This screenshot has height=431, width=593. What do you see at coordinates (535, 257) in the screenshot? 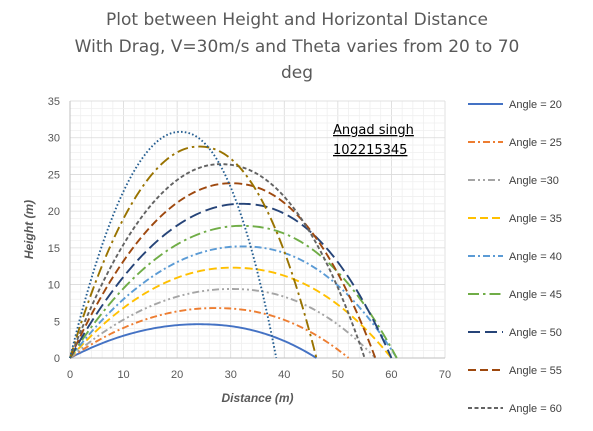
I see `legend-label: Angle = 40` at bounding box center [535, 257].